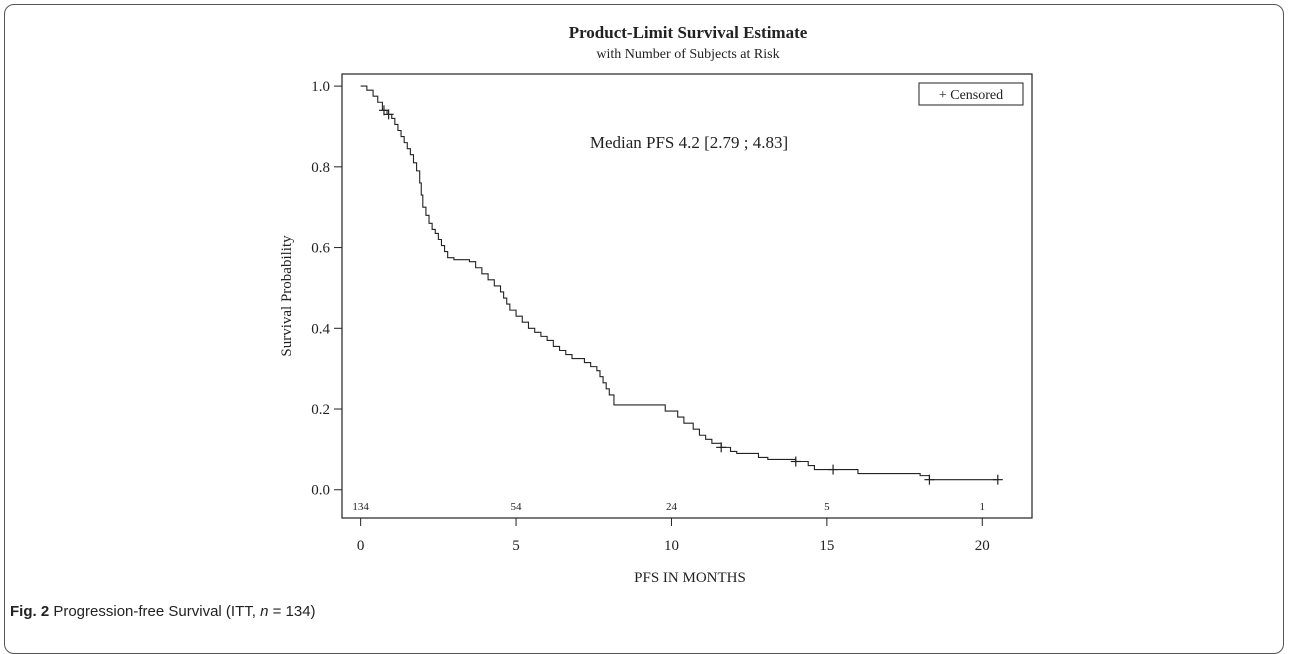 Image resolution: width=1290 pixels, height=654 pixels. I want to click on legend-box, so click(971, 94).